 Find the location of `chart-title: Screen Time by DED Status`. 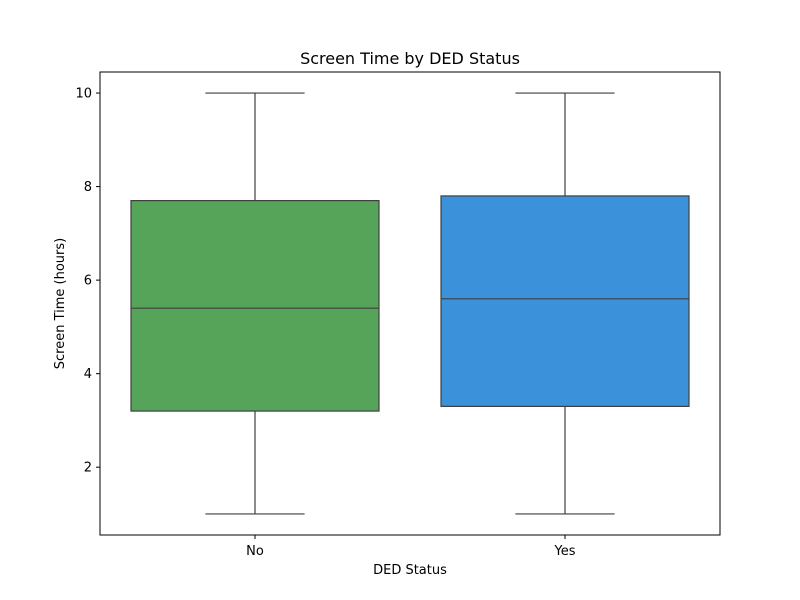

chart-title: Screen Time by DED Status is located at coordinates (410, 58).